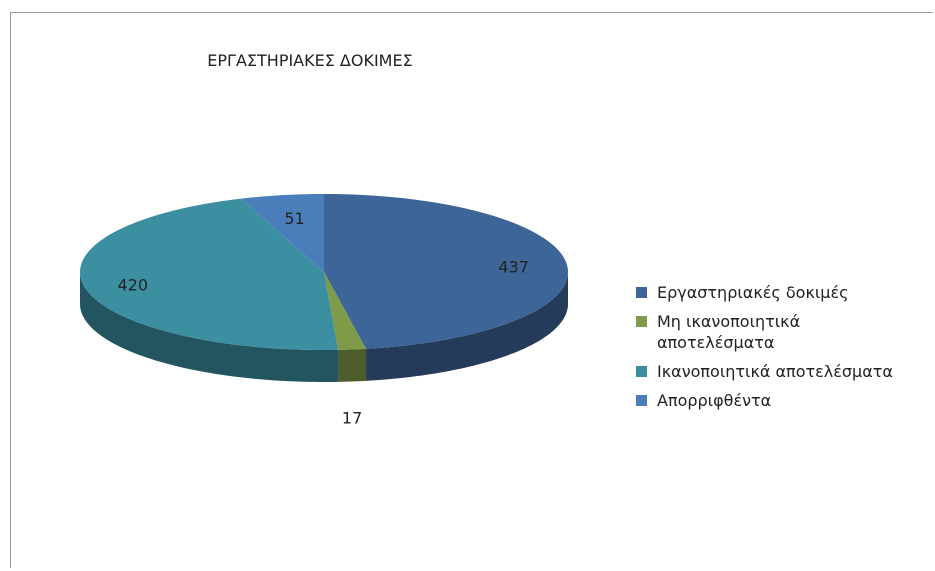 The width and height of the screenshot is (935, 571). I want to click on legend-item: Απορριφθέντα, so click(771, 400).